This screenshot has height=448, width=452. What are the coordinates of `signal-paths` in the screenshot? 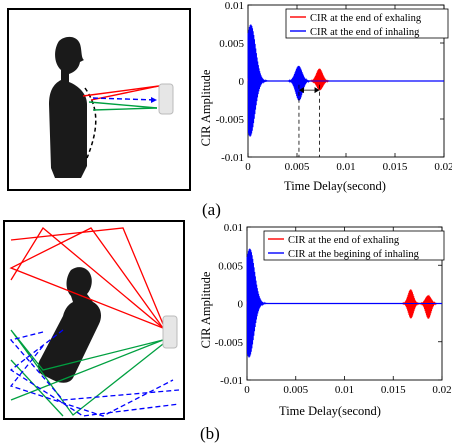 It's located at (121, 98).